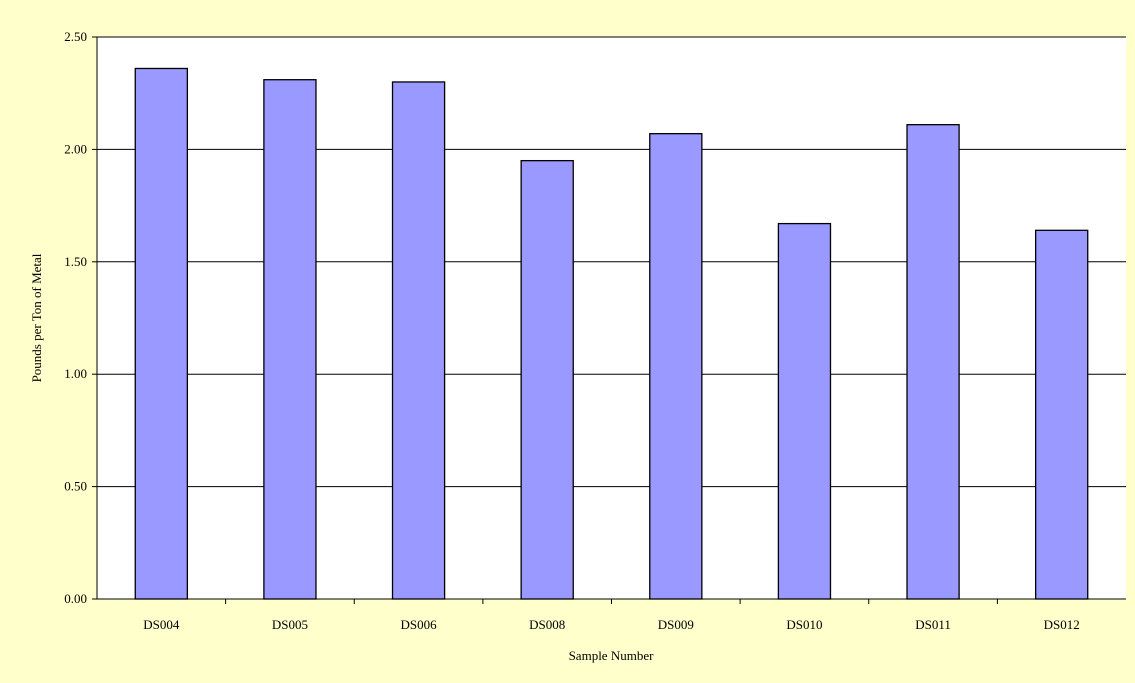 The width and height of the screenshot is (1135, 683). What do you see at coordinates (290, 339) in the screenshot?
I see `bar-ds005` at bounding box center [290, 339].